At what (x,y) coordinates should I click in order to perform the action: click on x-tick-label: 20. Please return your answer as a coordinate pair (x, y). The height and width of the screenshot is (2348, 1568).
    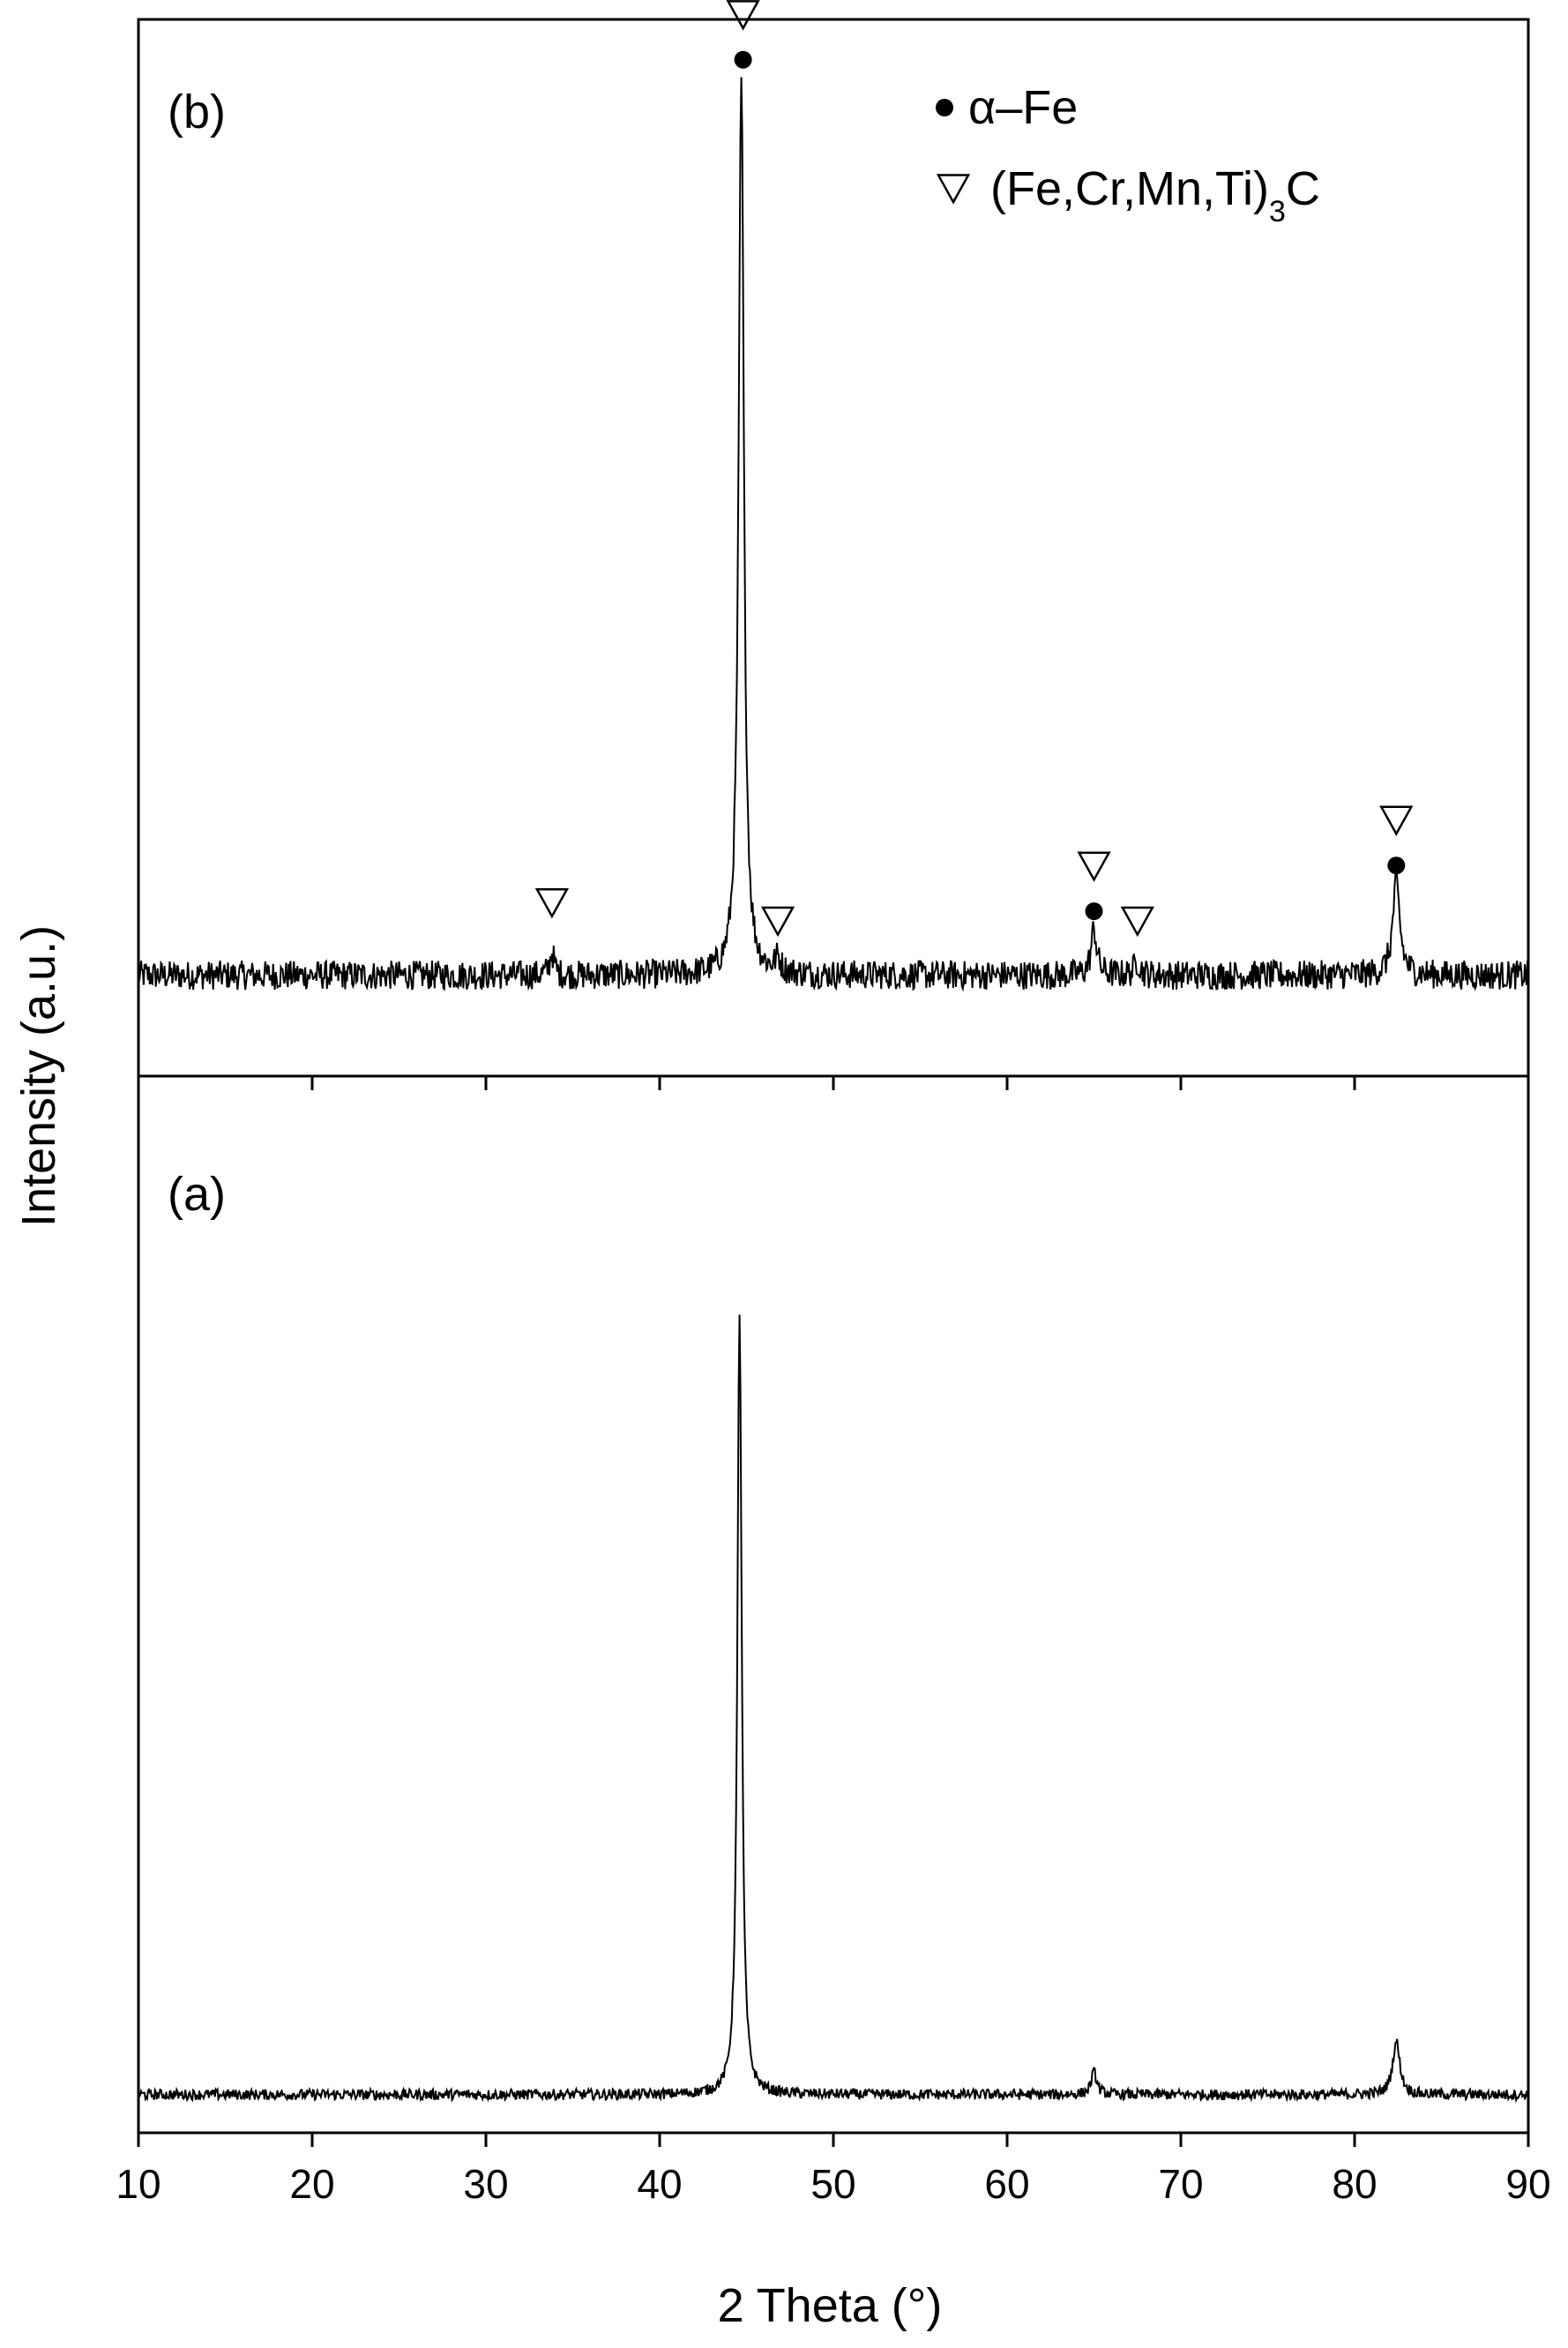
    Looking at the image, I should click on (311, 2184).